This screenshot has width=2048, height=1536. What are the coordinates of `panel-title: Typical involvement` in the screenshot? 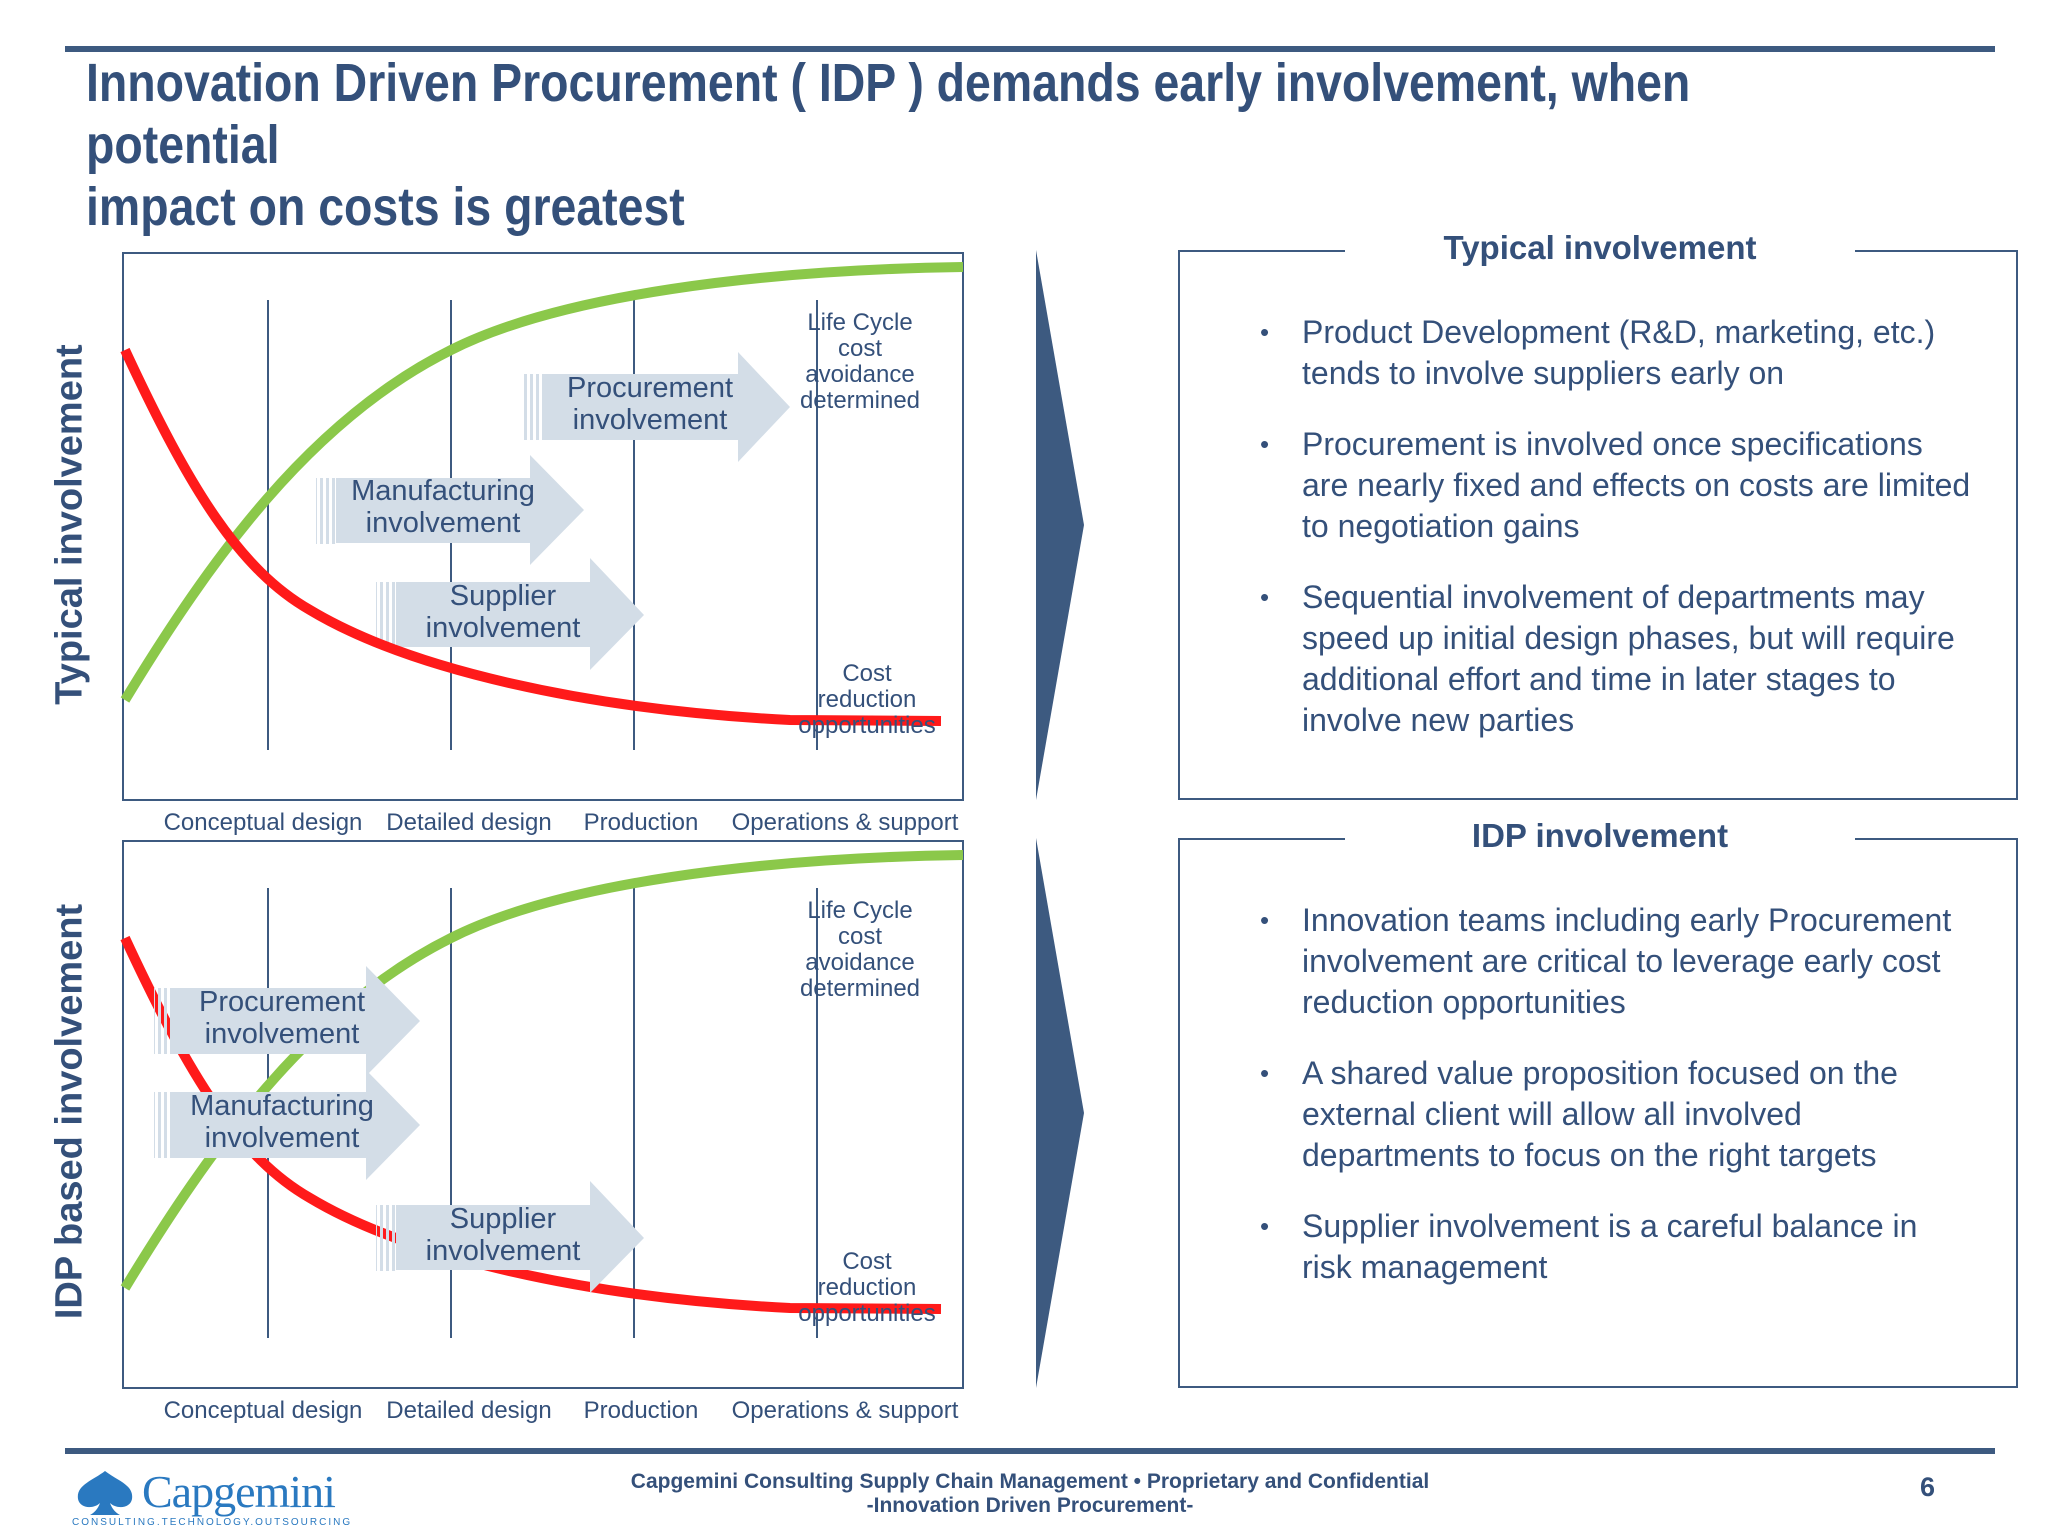 It's located at (1600, 248).